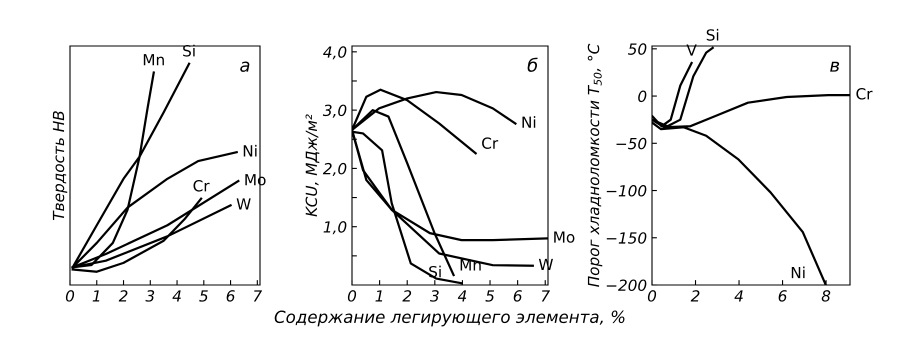 This screenshot has width=901, height=348. Describe the element at coordinates (313, 165) in the screenshot. I see `y-axis-title: KCU, МДж/м²` at that location.